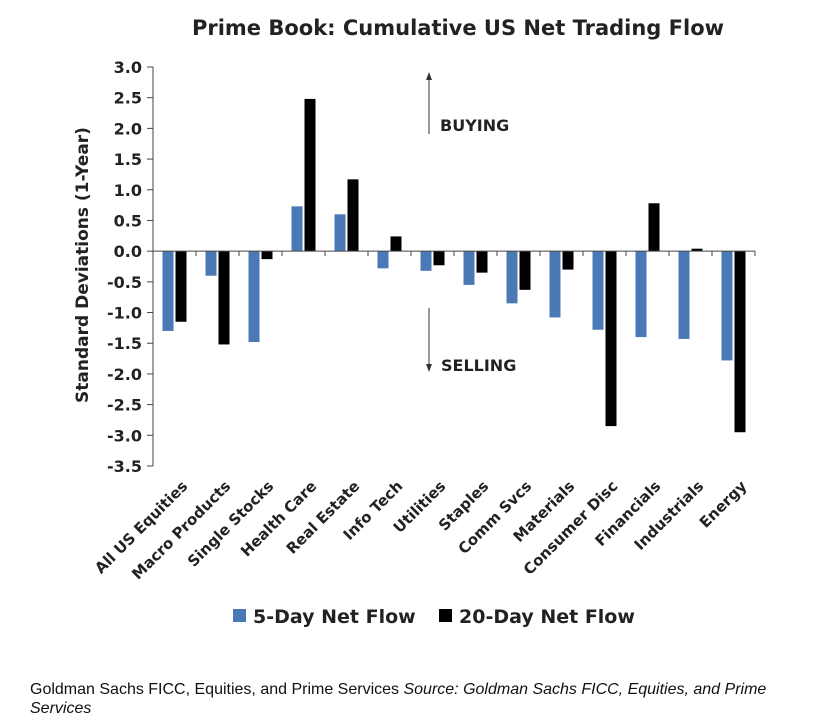 The height and width of the screenshot is (721, 834). I want to click on selling-annotation: SELLING, so click(478, 365).